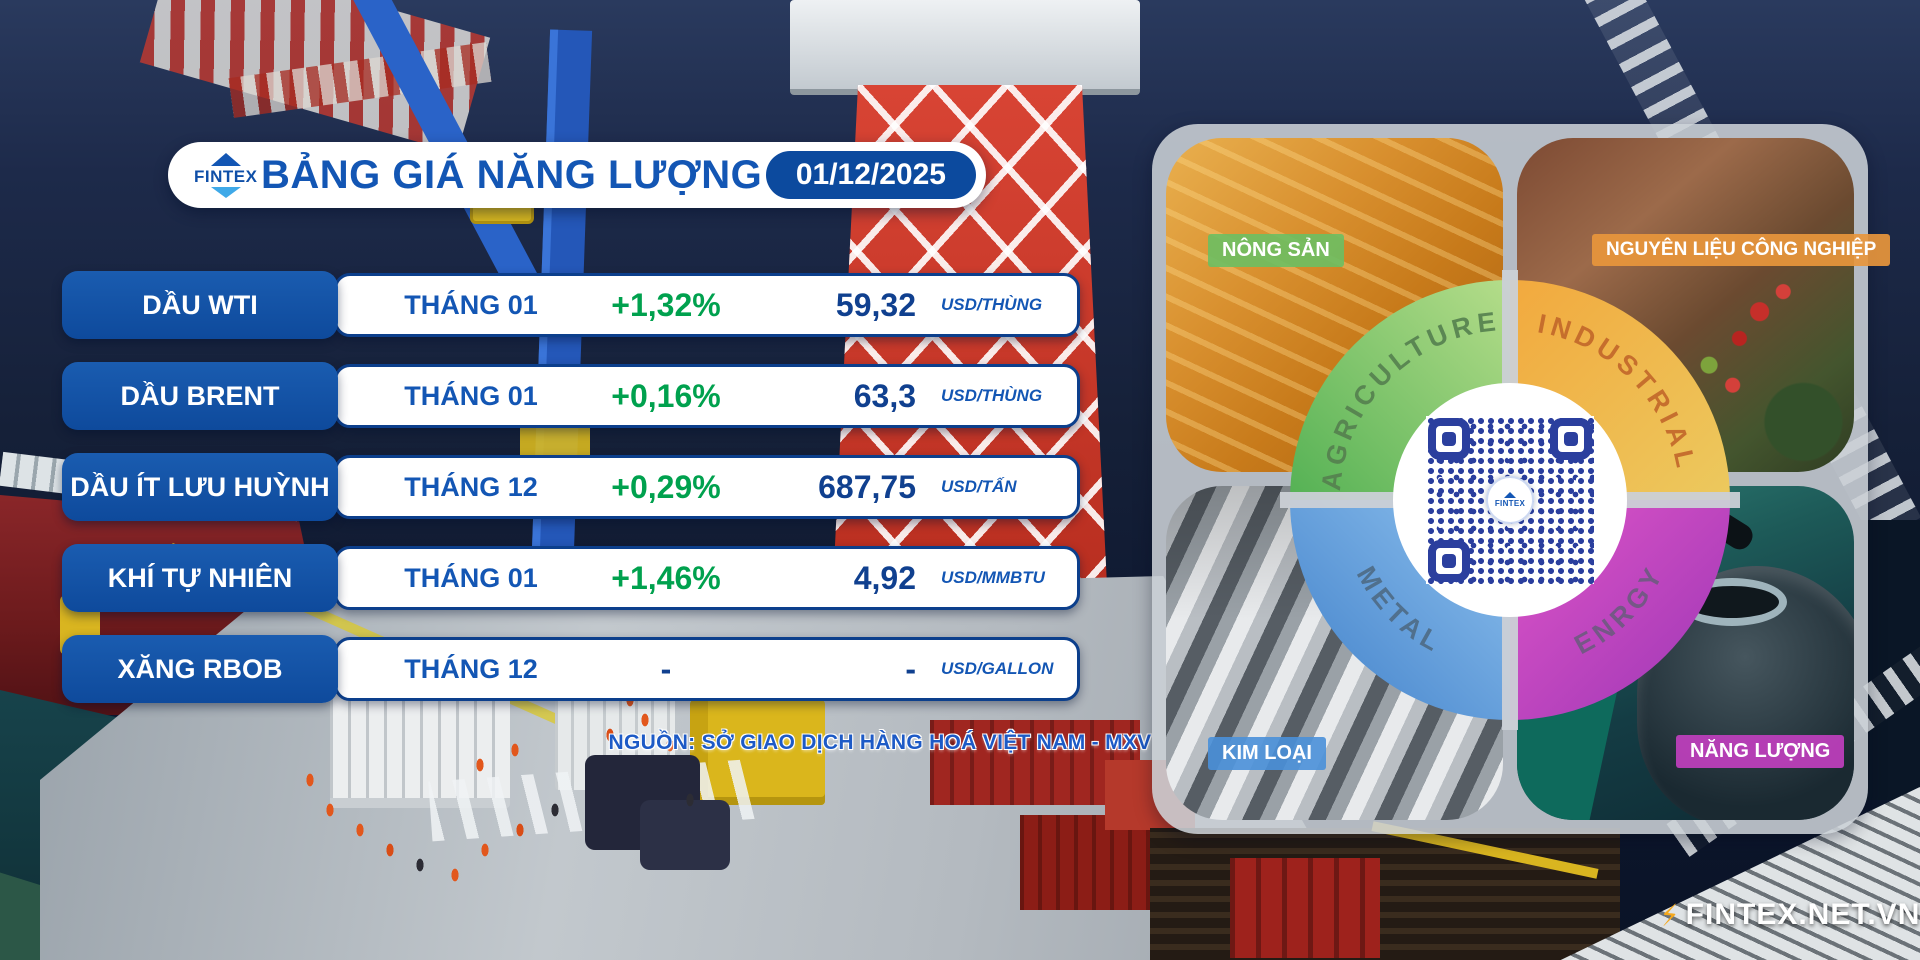  Describe the element at coordinates (965, 47) in the screenshot. I see `derrick-platform` at that location.